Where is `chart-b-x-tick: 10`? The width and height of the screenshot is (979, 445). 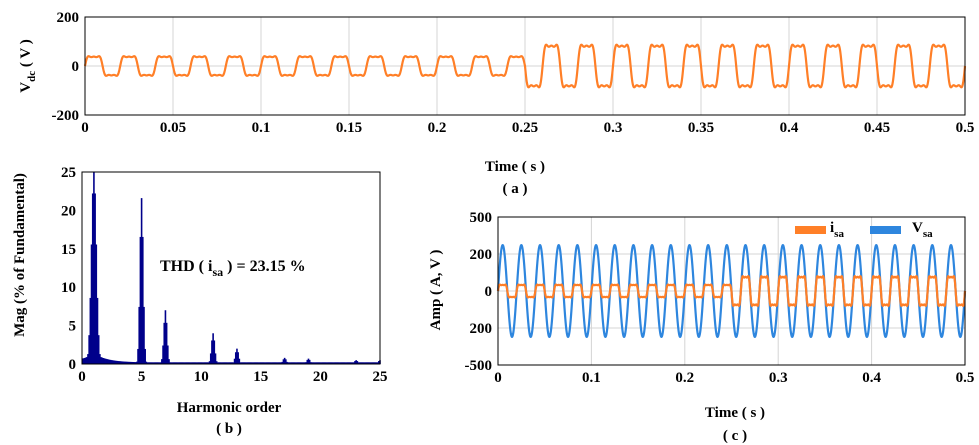 chart-b-x-tick: 10 is located at coordinates (201, 377).